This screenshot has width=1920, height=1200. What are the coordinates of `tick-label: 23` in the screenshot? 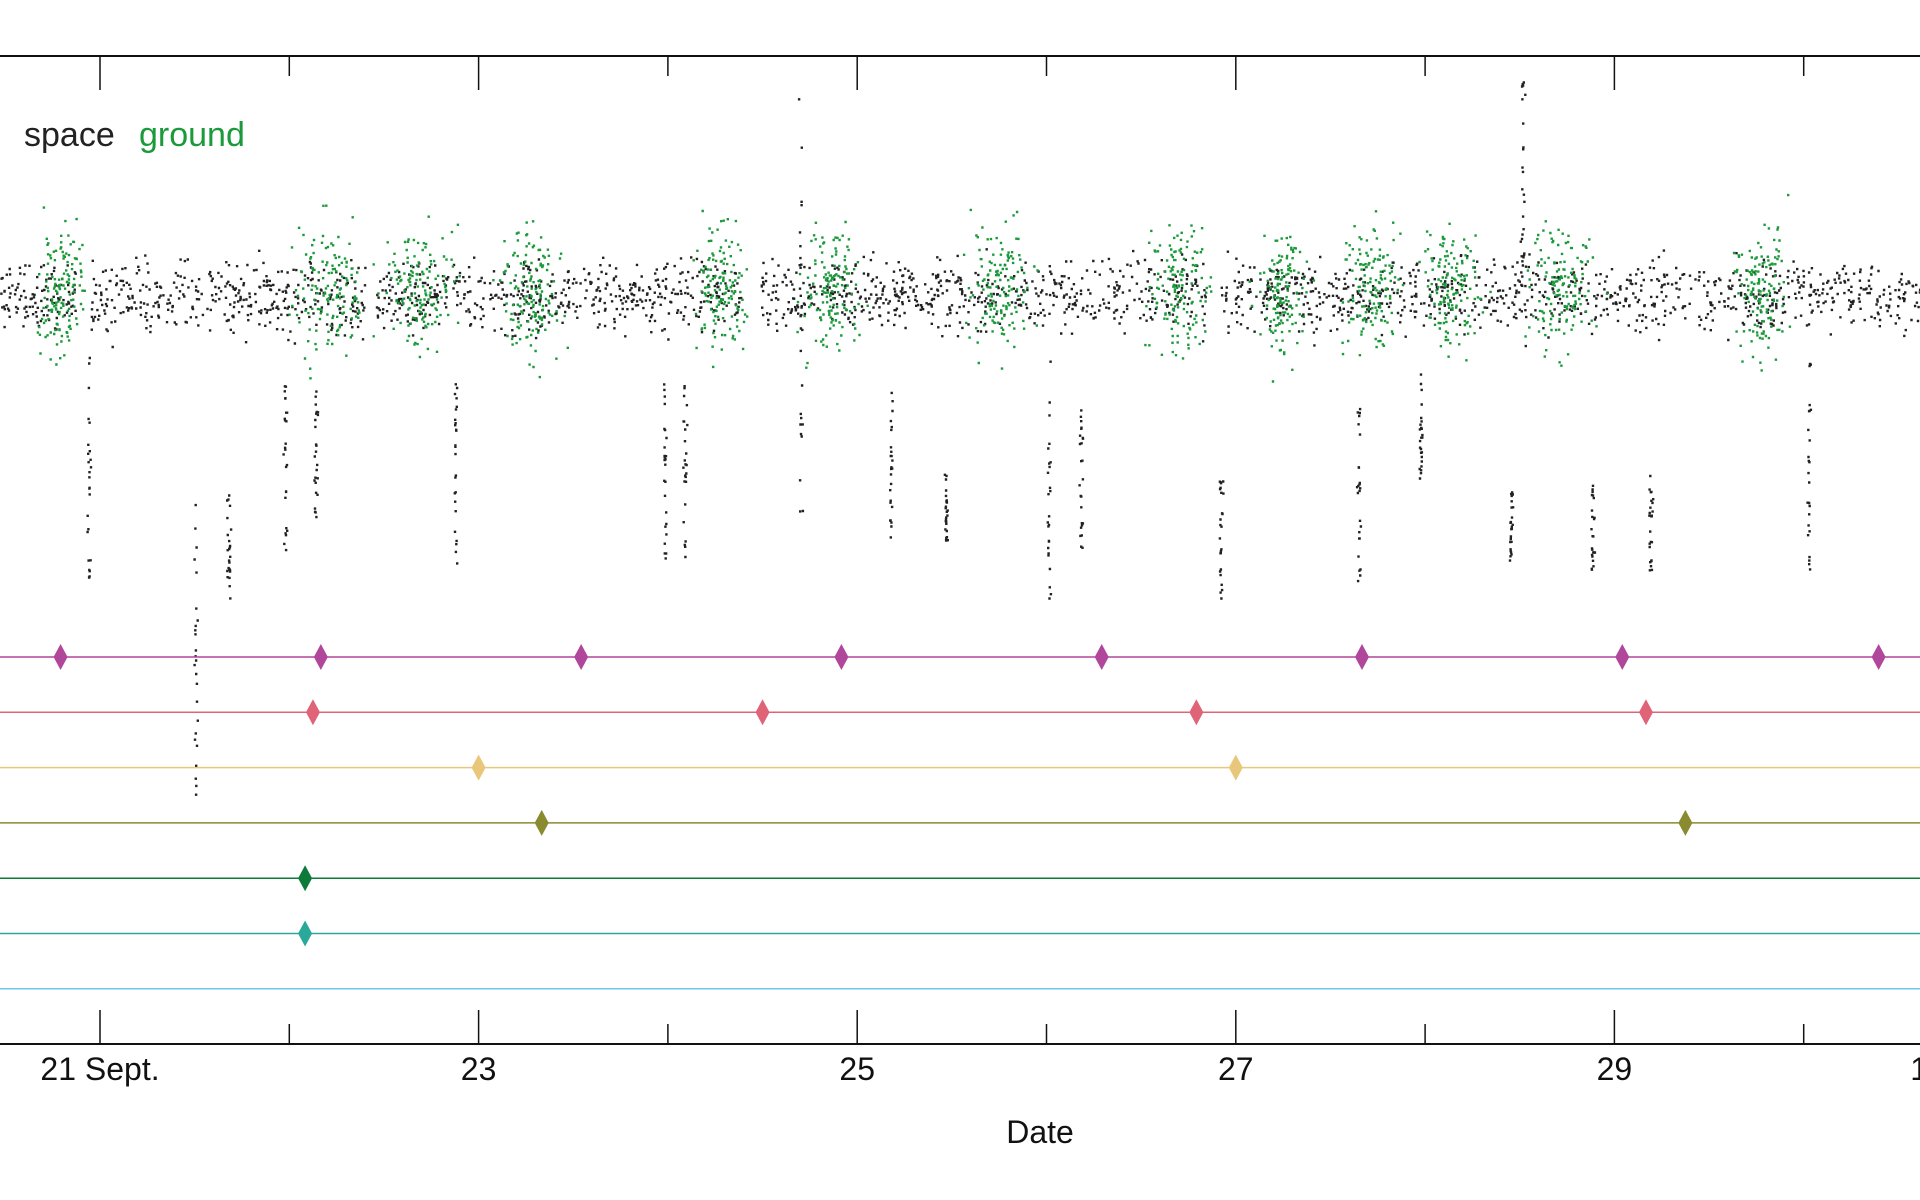 It's located at (479, 1069).